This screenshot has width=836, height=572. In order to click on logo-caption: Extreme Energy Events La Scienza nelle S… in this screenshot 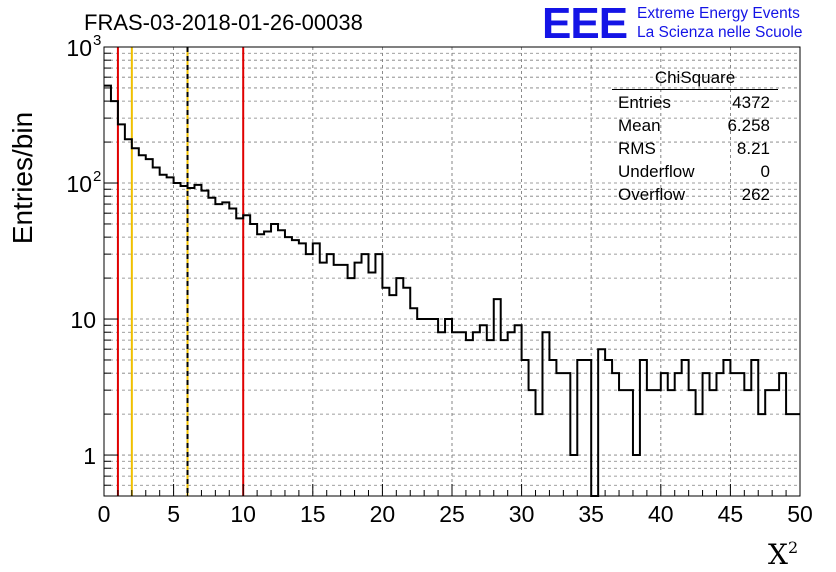, I will do `click(719, 23)`.